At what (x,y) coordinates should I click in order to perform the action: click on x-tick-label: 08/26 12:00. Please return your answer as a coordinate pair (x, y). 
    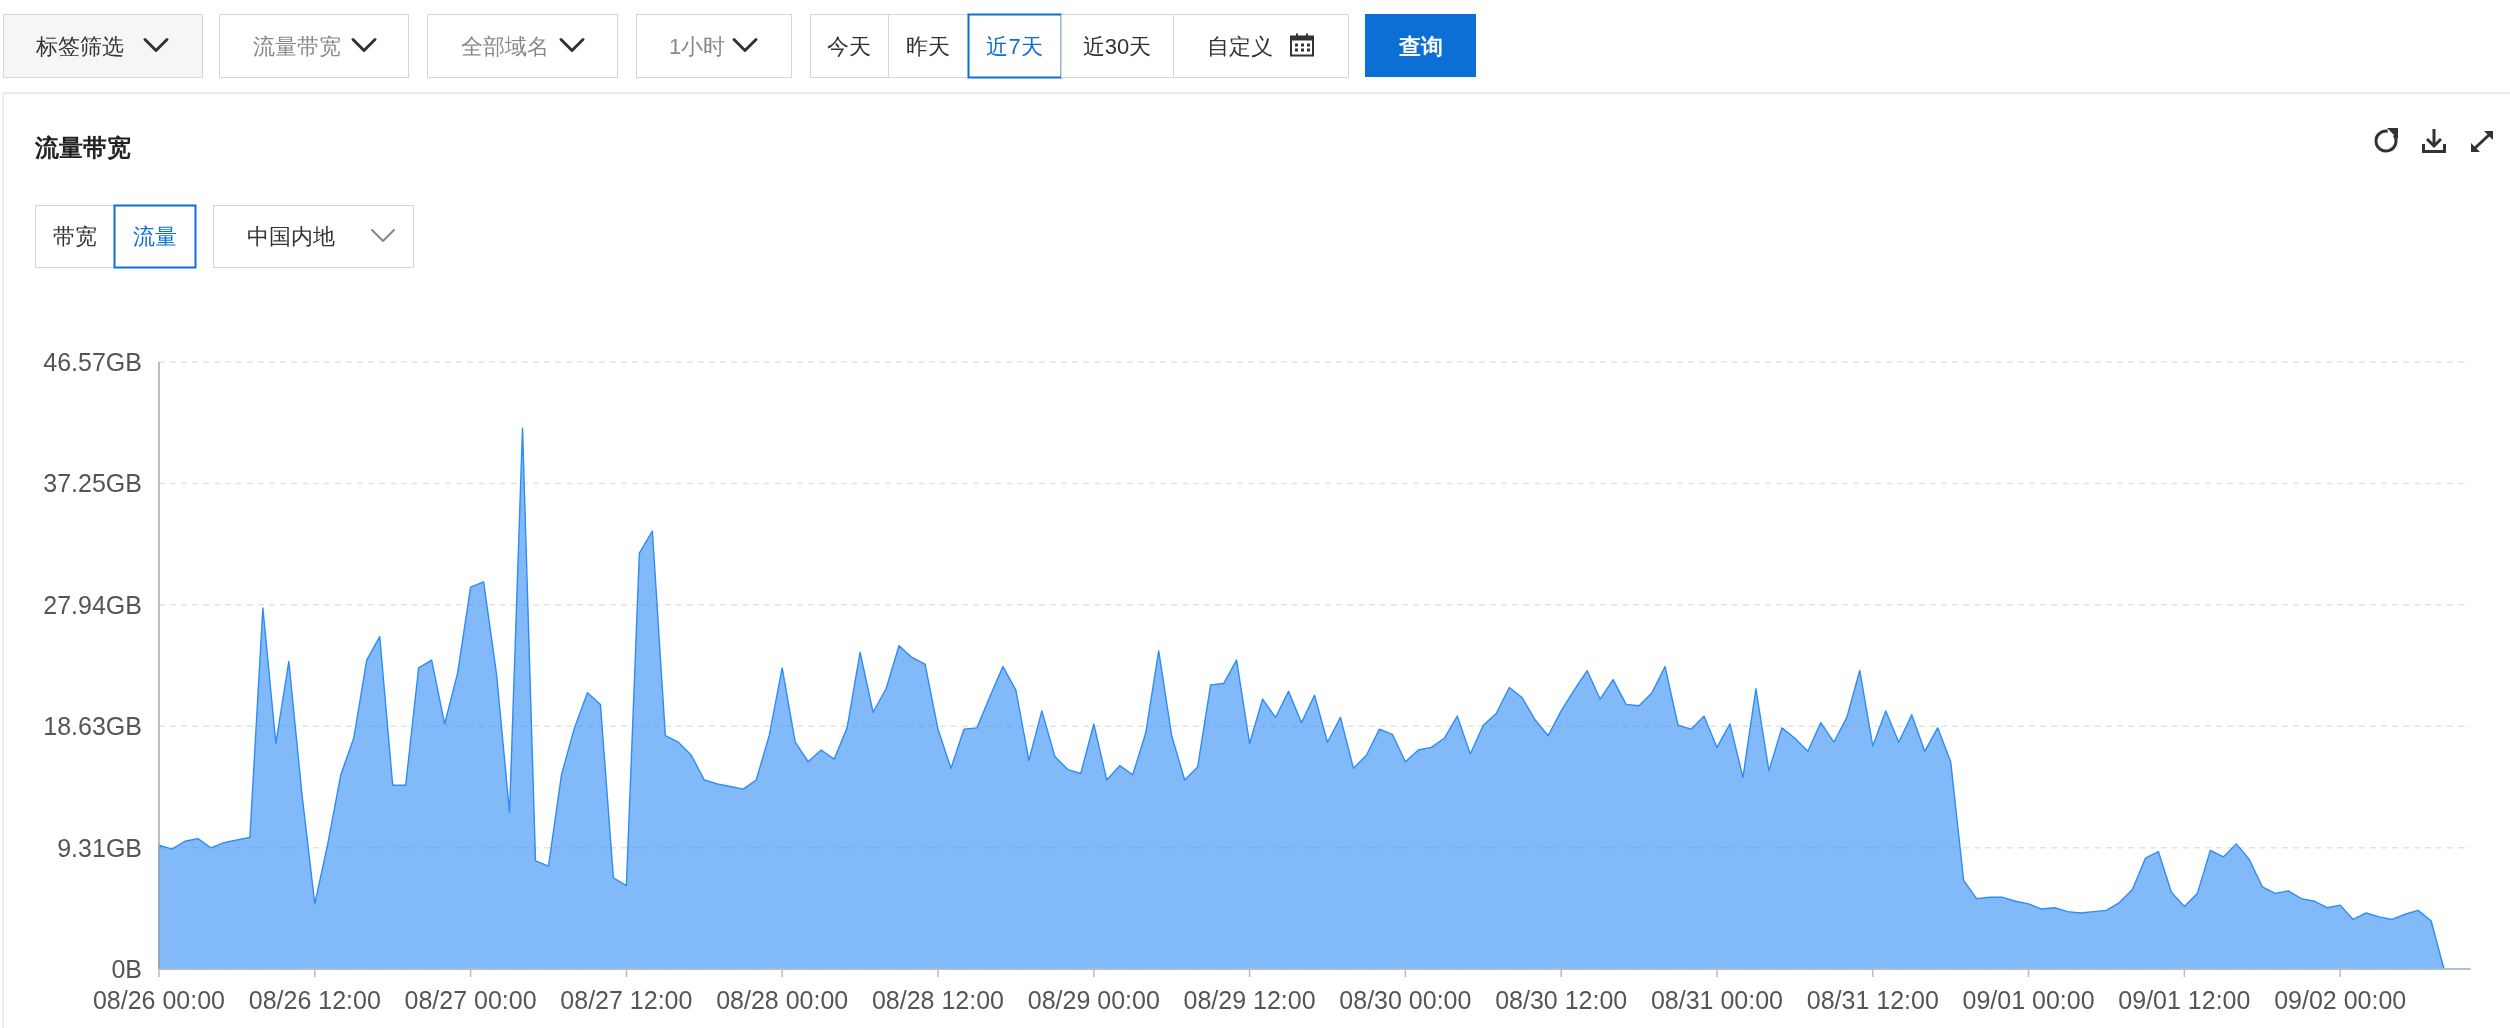
    Looking at the image, I should click on (314, 1000).